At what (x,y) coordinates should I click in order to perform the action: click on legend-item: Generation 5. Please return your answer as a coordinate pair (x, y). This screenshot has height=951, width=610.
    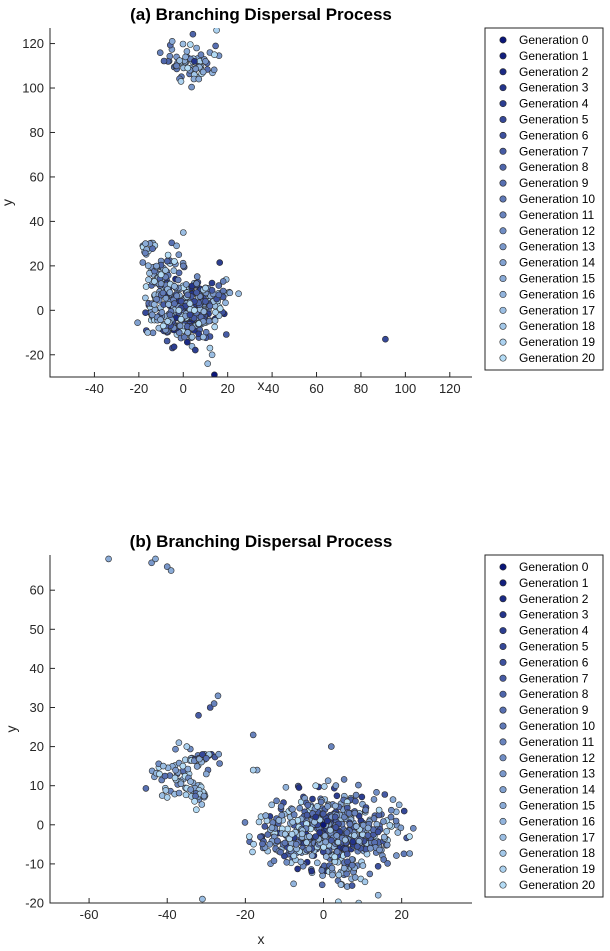
    Looking at the image, I should click on (544, 119).